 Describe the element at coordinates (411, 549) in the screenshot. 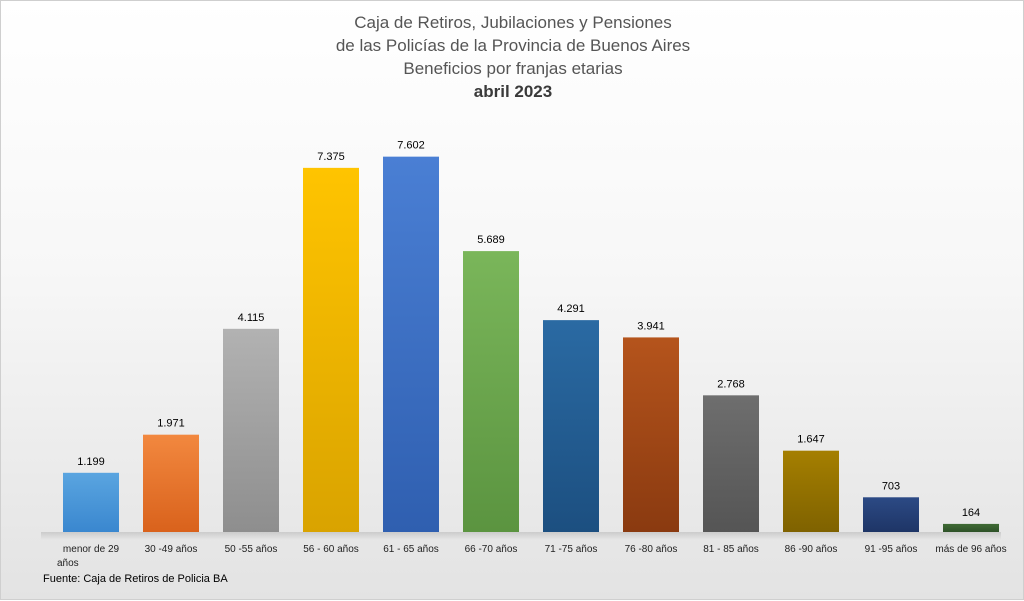

I see `category-label-4: 61 - 65 años` at that location.